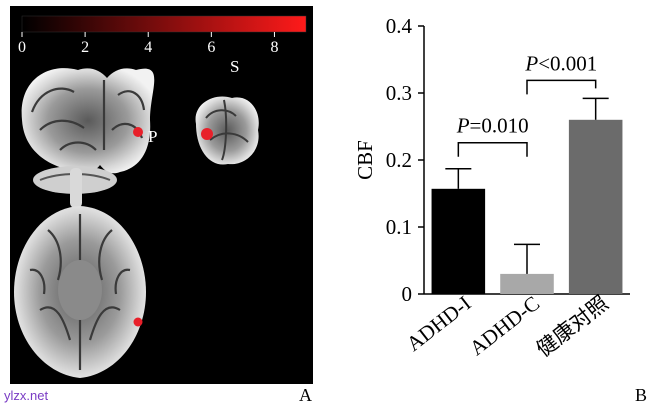 Image resolution: width=670 pixels, height=417 pixels. Describe the element at coordinates (89, 138) in the screenshot. I see `coronal-slice: P` at that location.